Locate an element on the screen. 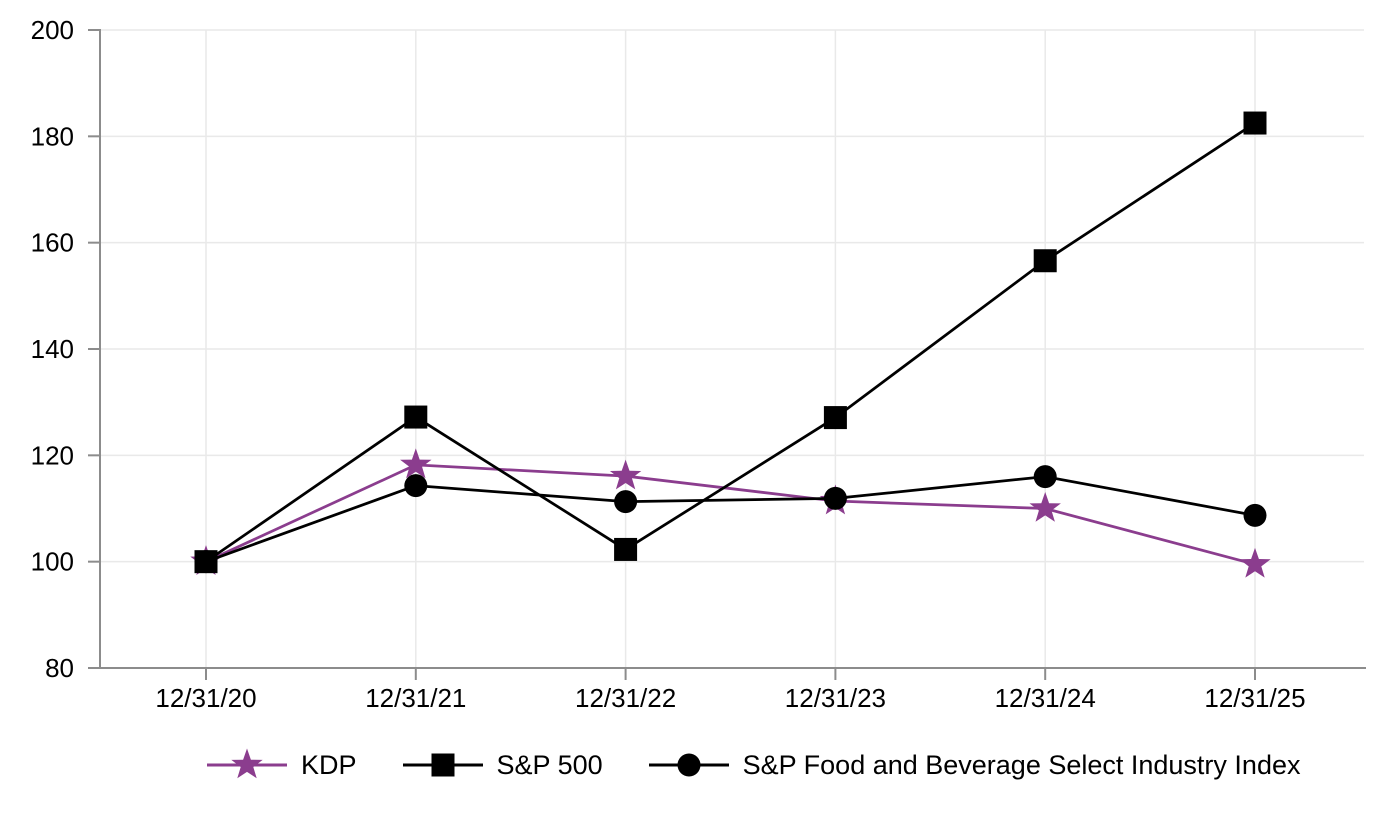 The height and width of the screenshot is (816, 1392). y-tick-label: 140 is located at coordinates (52, 349).